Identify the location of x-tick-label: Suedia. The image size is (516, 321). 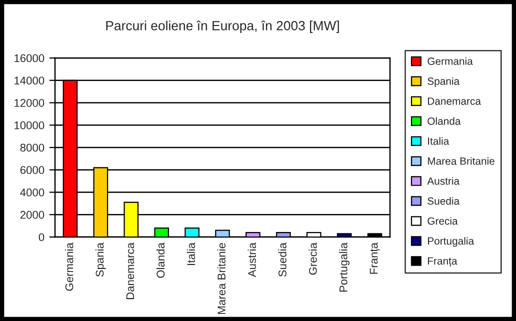
(282, 259).